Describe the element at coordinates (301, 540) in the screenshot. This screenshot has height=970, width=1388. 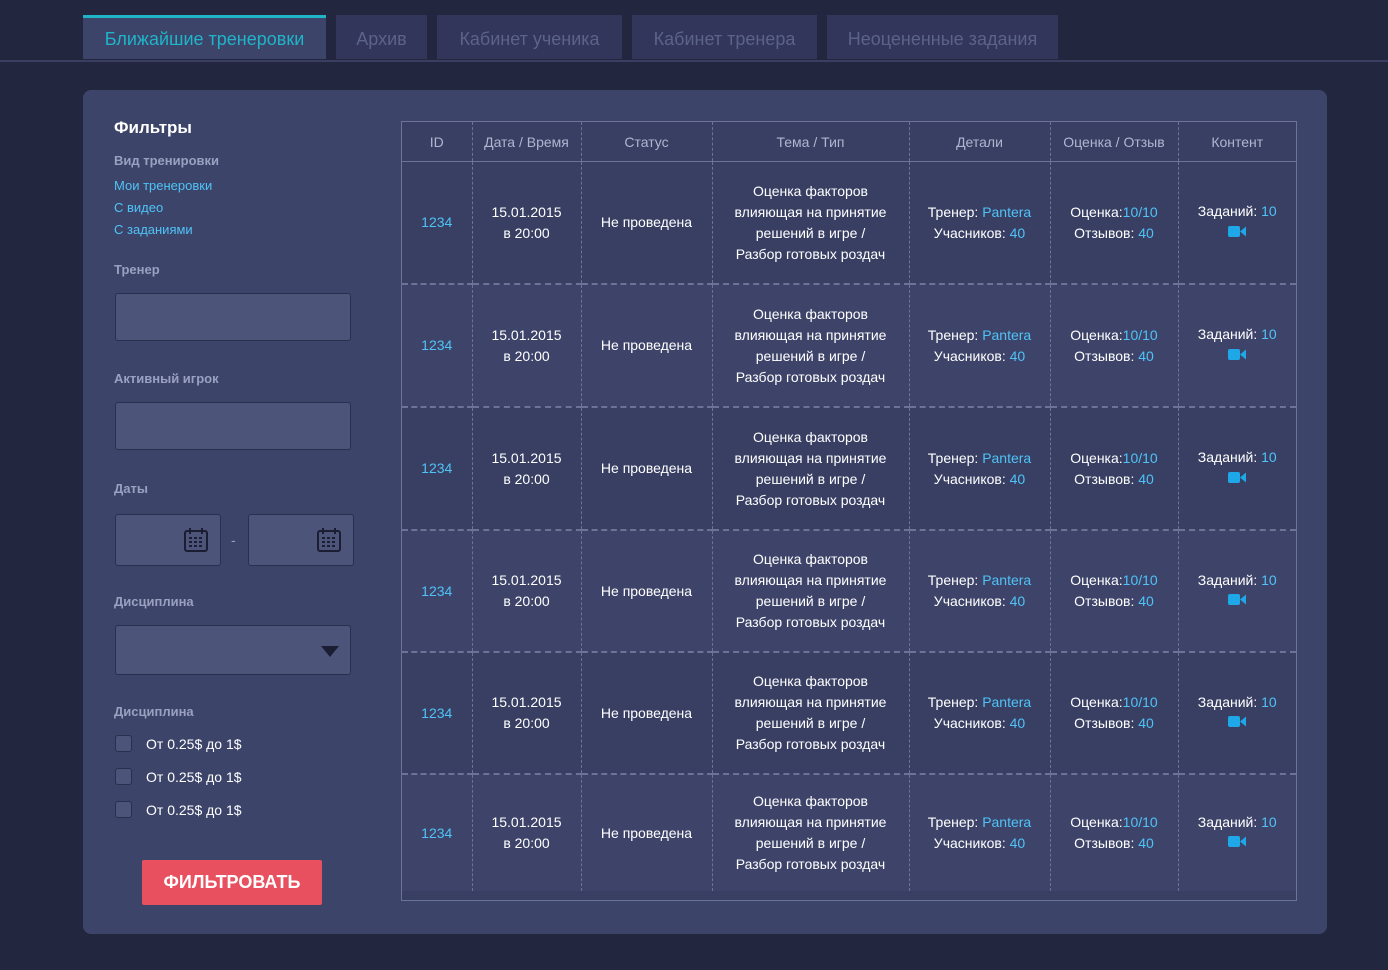
I see `date-to-input` at that location.